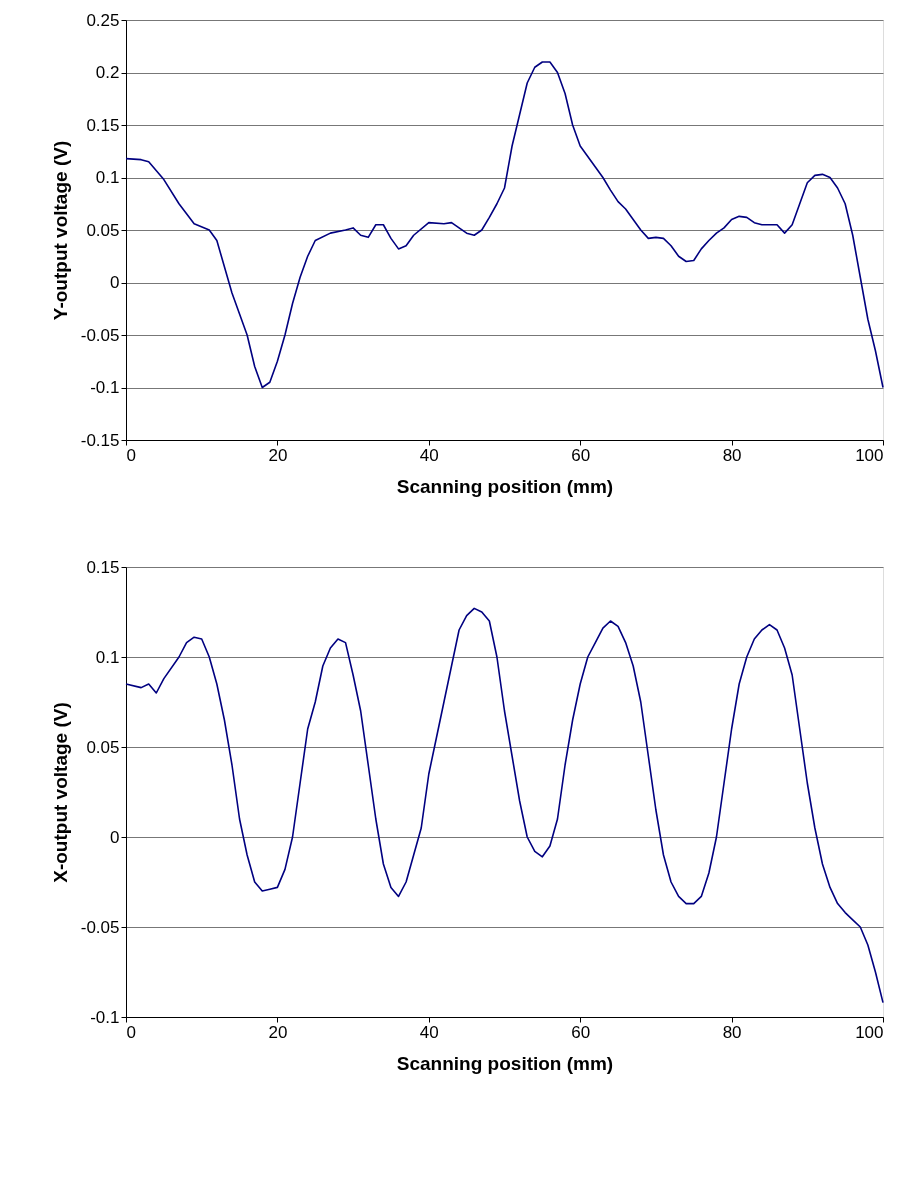 The height and width of the screenshot is (1186, 924). I want to click on y-axis-title: X-output voltage (V), so click(60, 792).